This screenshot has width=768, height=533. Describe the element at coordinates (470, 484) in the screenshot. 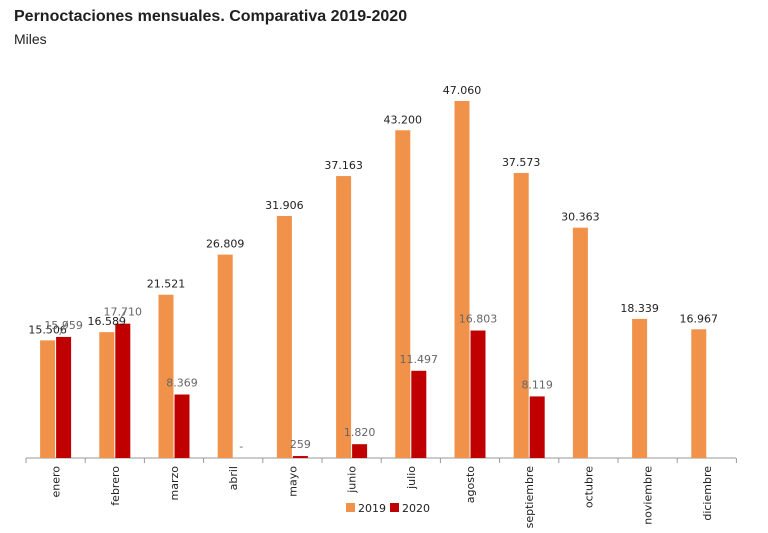

I see `x-tick-label: agosto` at that location.